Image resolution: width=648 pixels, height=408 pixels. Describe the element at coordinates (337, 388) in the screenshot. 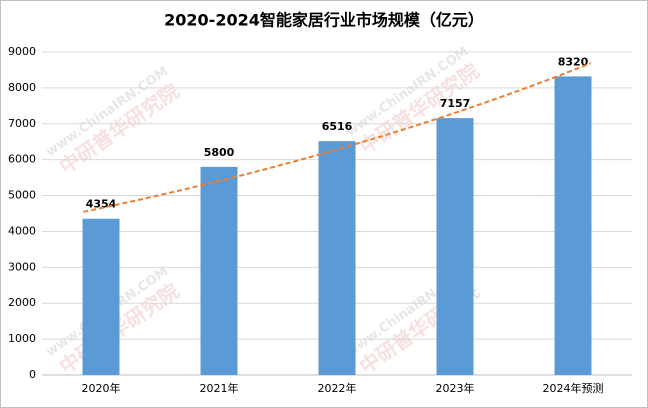

I see `x-tick-label: 2022年` at that location.